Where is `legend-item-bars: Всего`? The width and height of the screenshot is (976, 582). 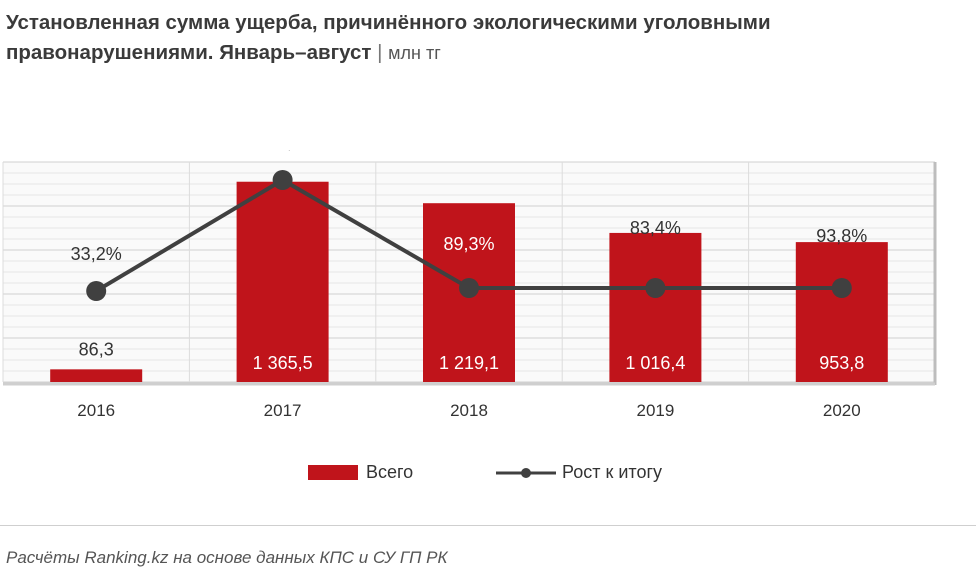
legend-item-bars: Всего is located at coordinates (360, 472).